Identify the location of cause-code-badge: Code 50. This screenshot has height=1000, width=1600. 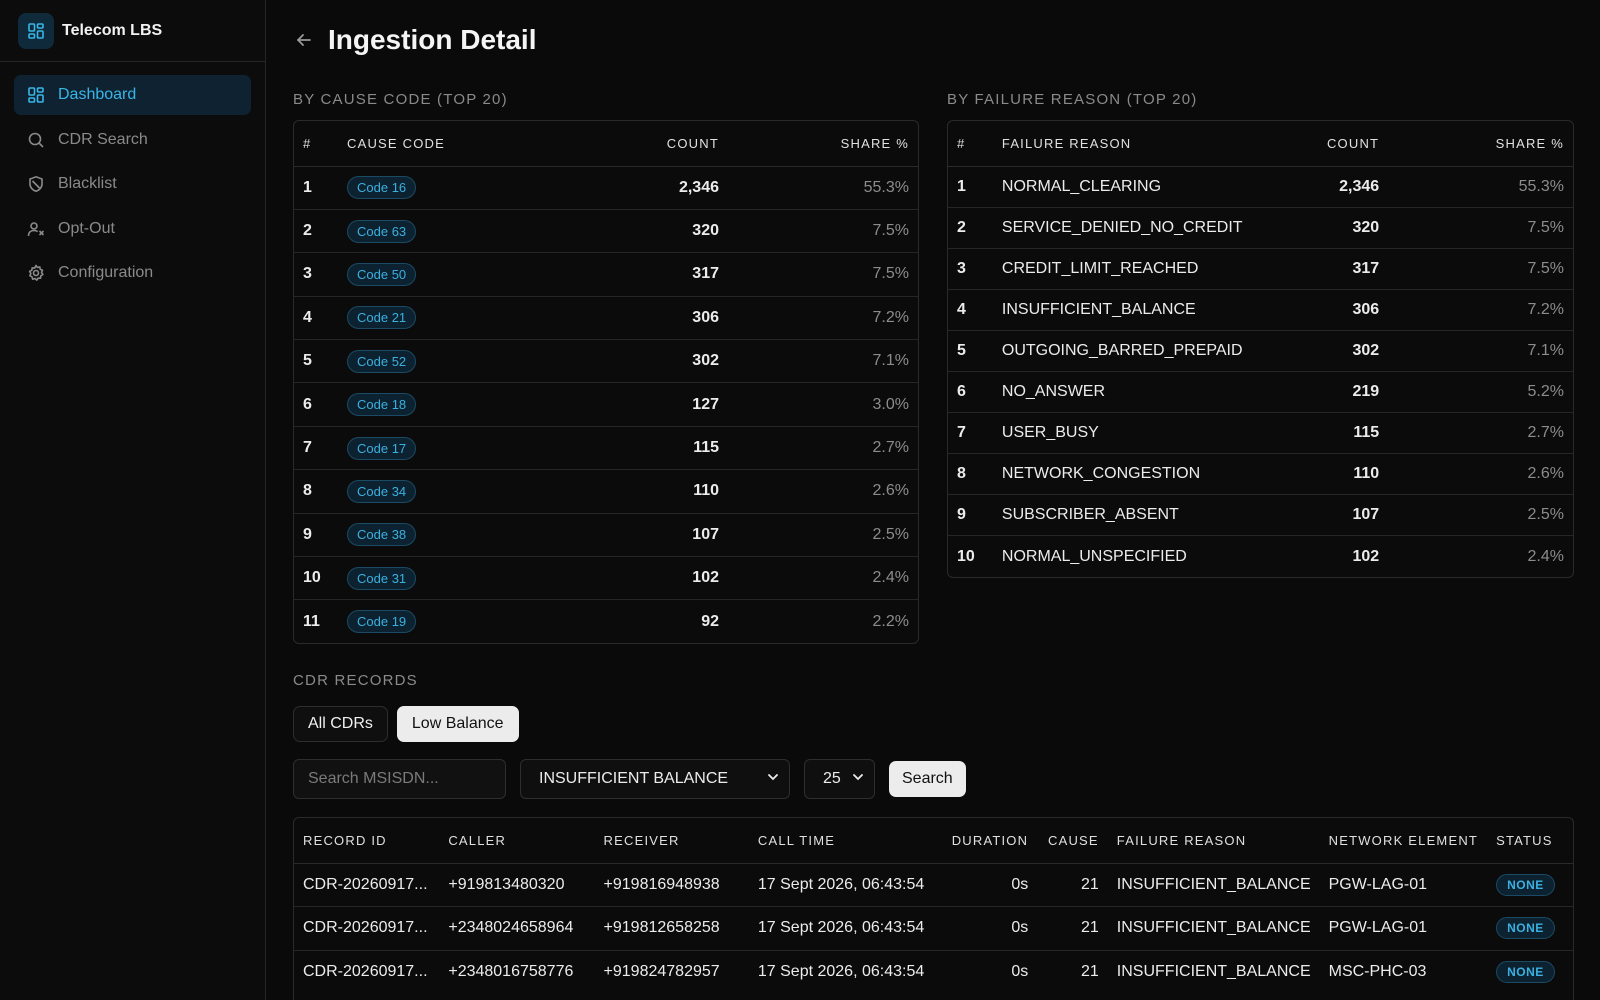
(382, 274).